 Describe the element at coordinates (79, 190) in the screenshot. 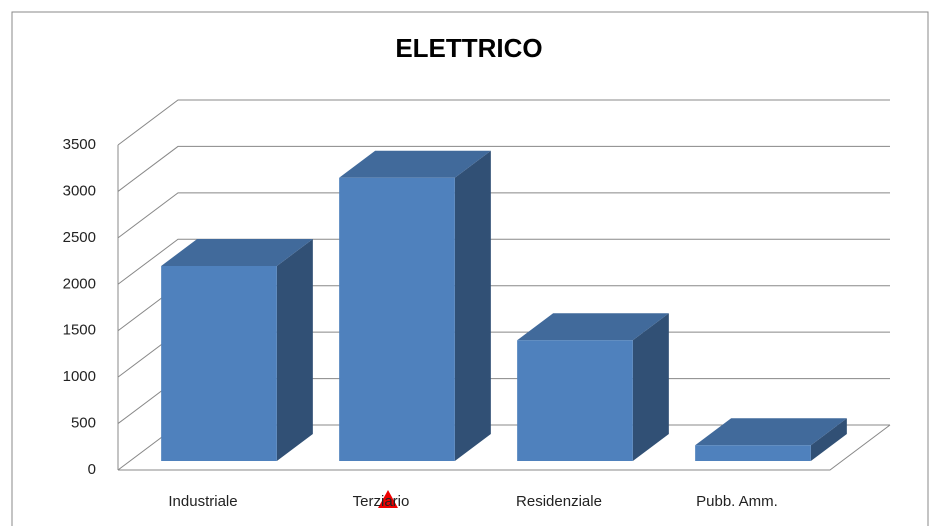

I see `y-tick-label: 3000` at that location.